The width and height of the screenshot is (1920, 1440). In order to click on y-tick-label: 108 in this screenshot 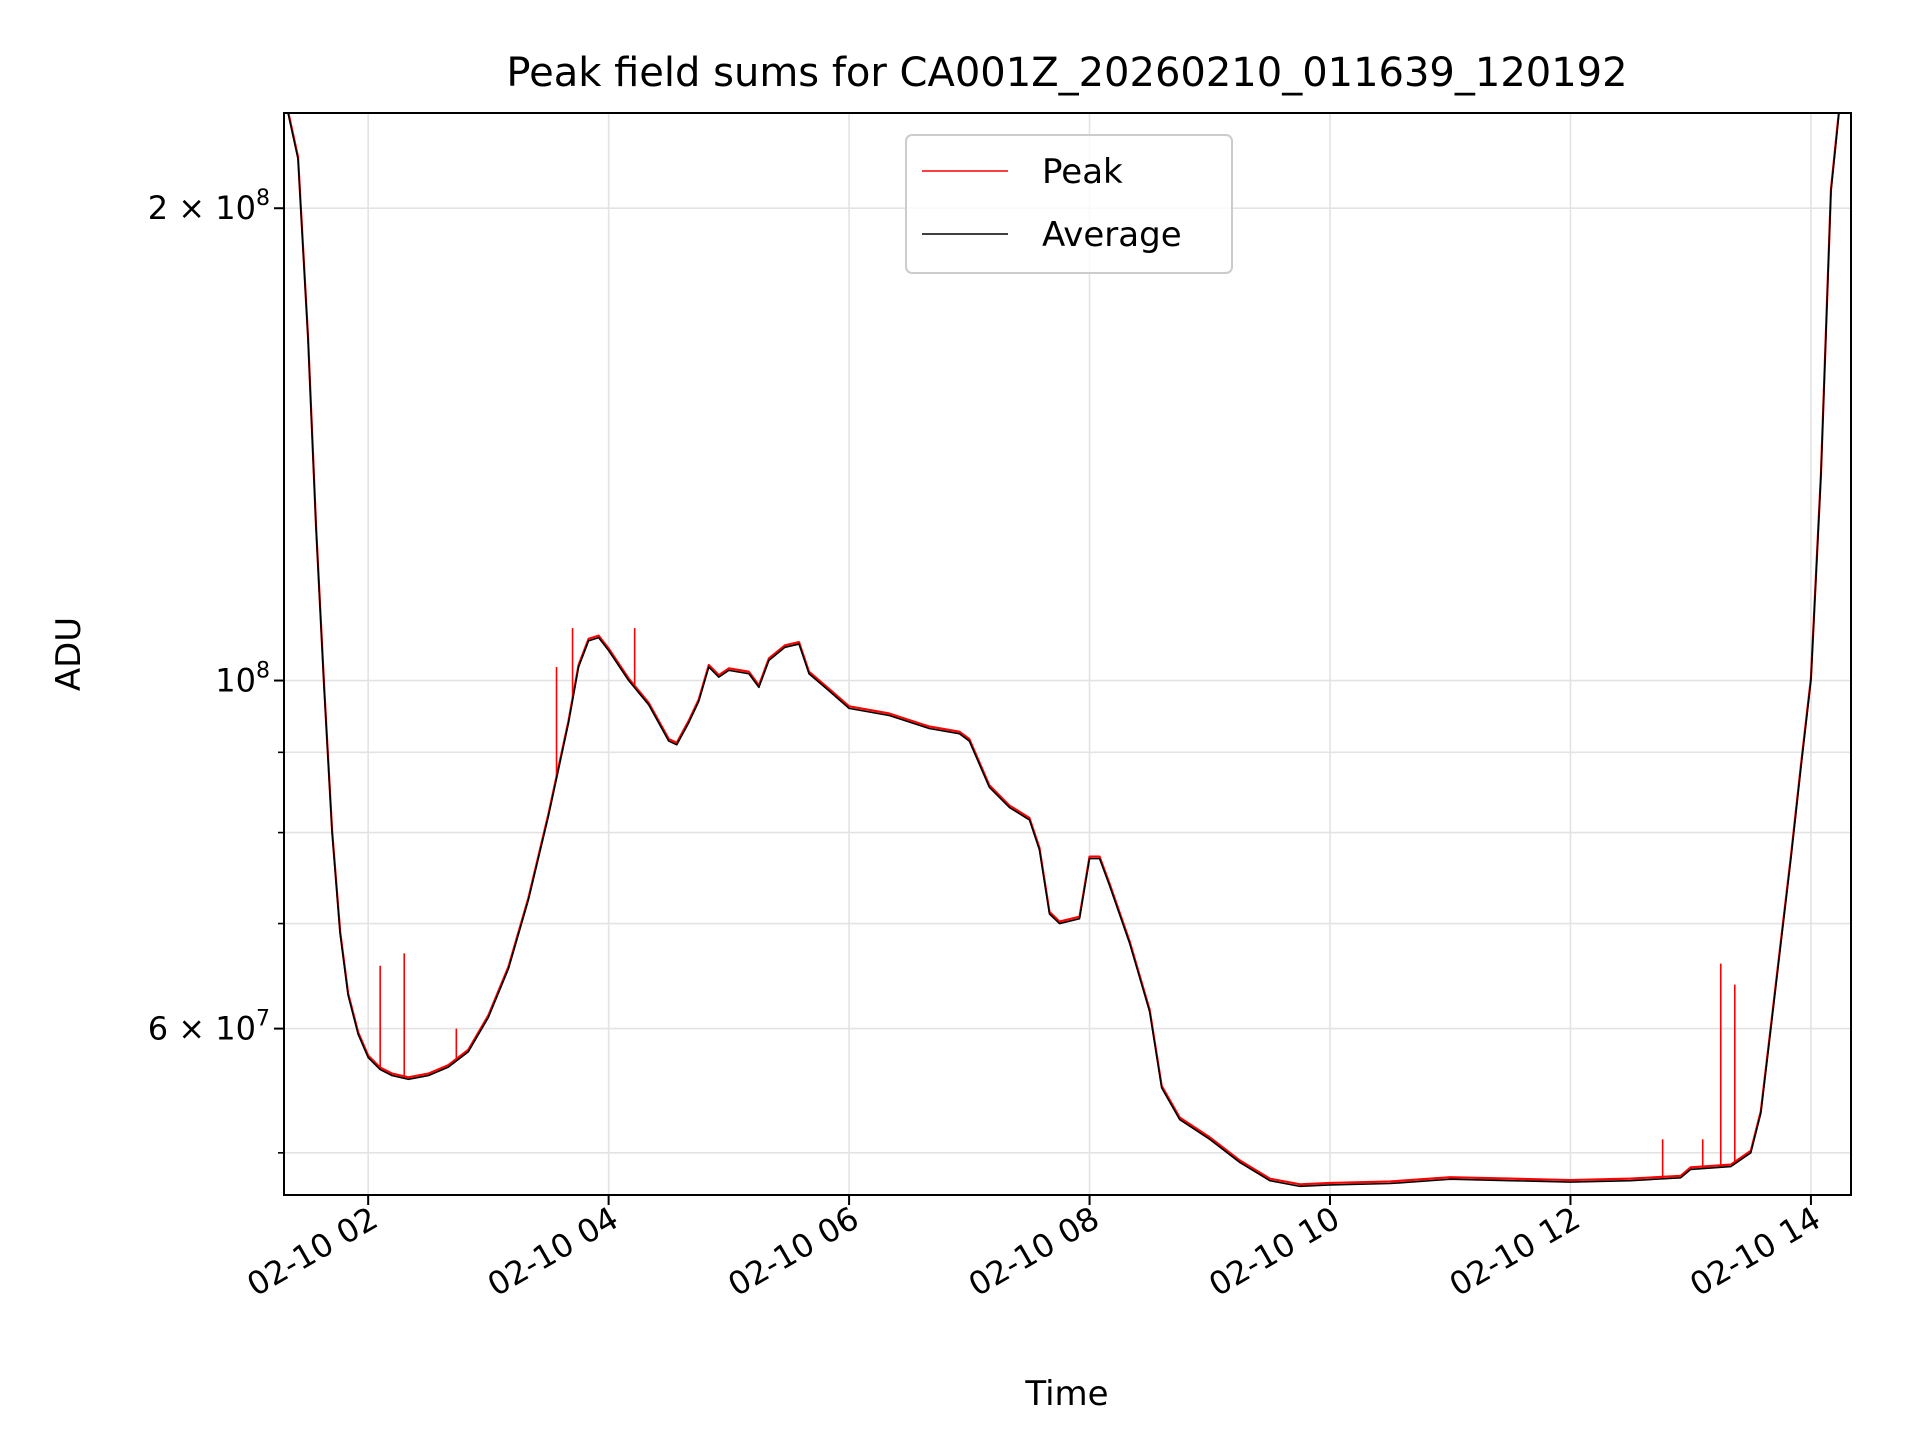, I will do `click(242, 679)`.